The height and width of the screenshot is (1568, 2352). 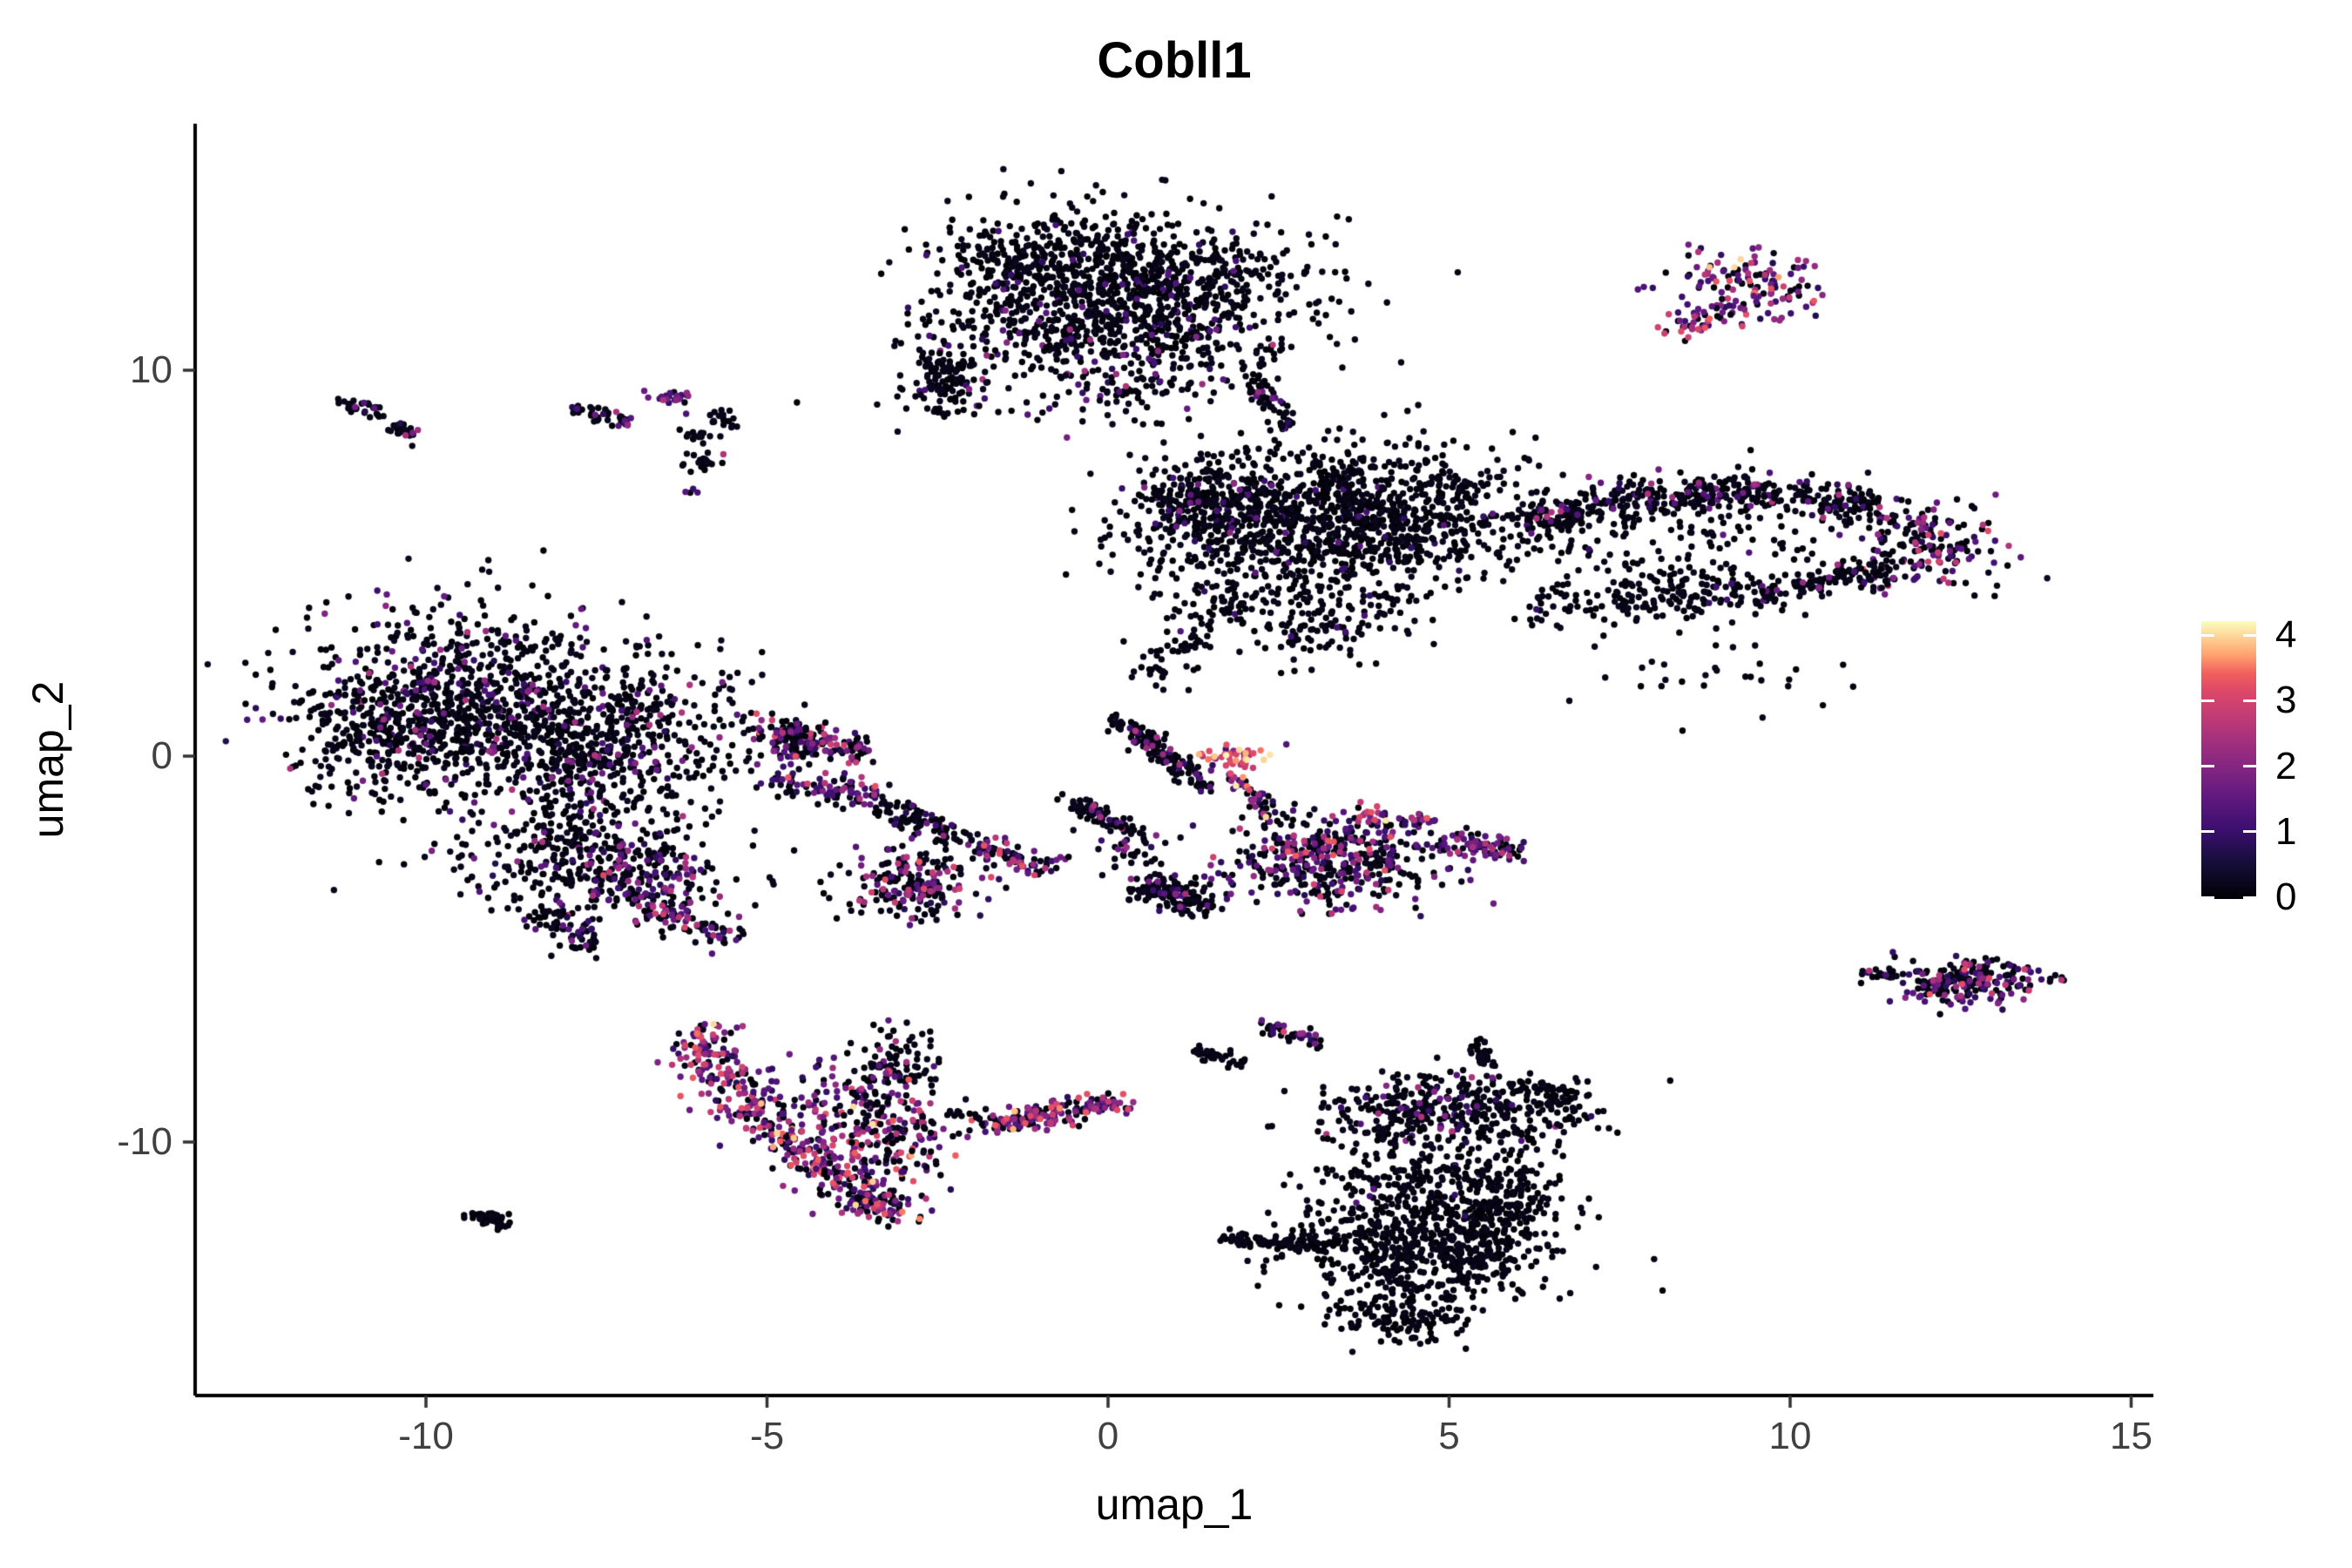 I want to click on colorbar-tick-label: 2, so click(x=2286, y=766).